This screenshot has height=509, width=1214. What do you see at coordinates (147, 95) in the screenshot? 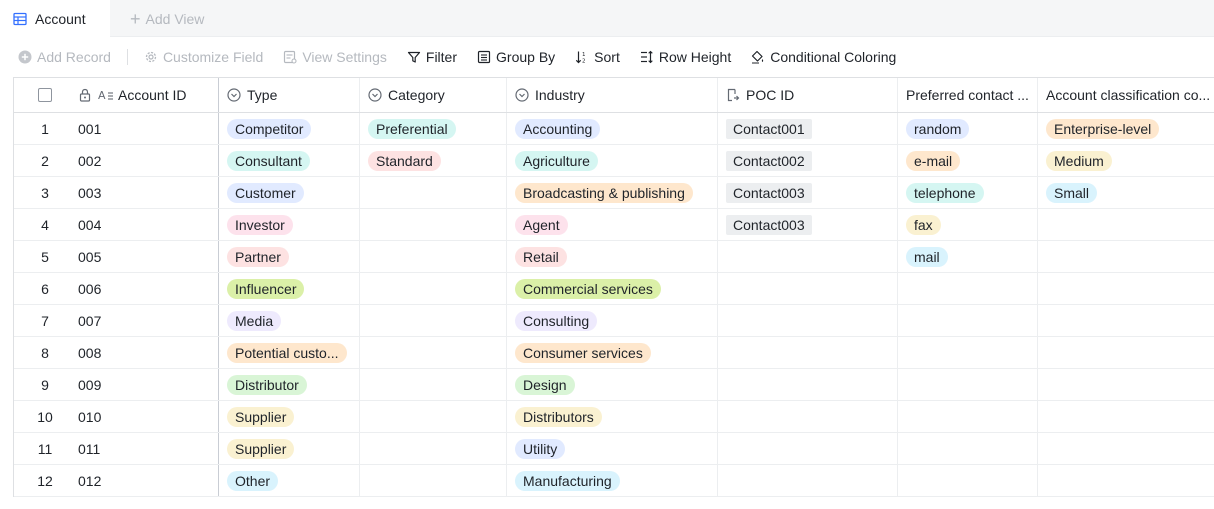
I see `column-header-account-id: A Account ID` at bounding box center [147, 95].